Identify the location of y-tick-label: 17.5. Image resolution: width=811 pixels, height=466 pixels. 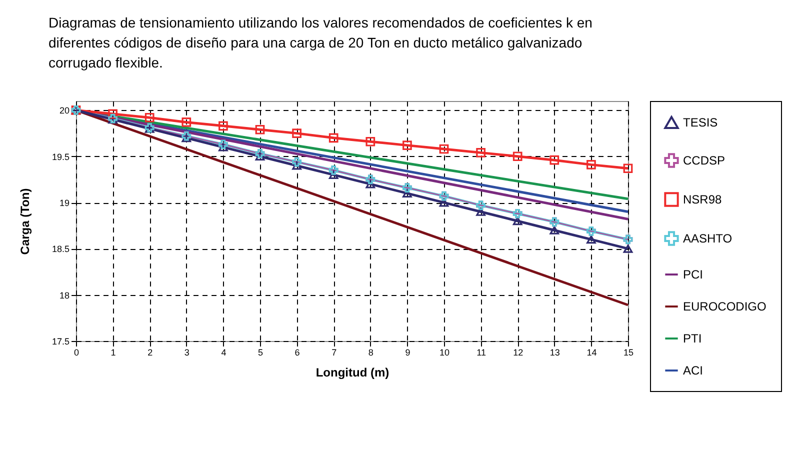
(61, 341).